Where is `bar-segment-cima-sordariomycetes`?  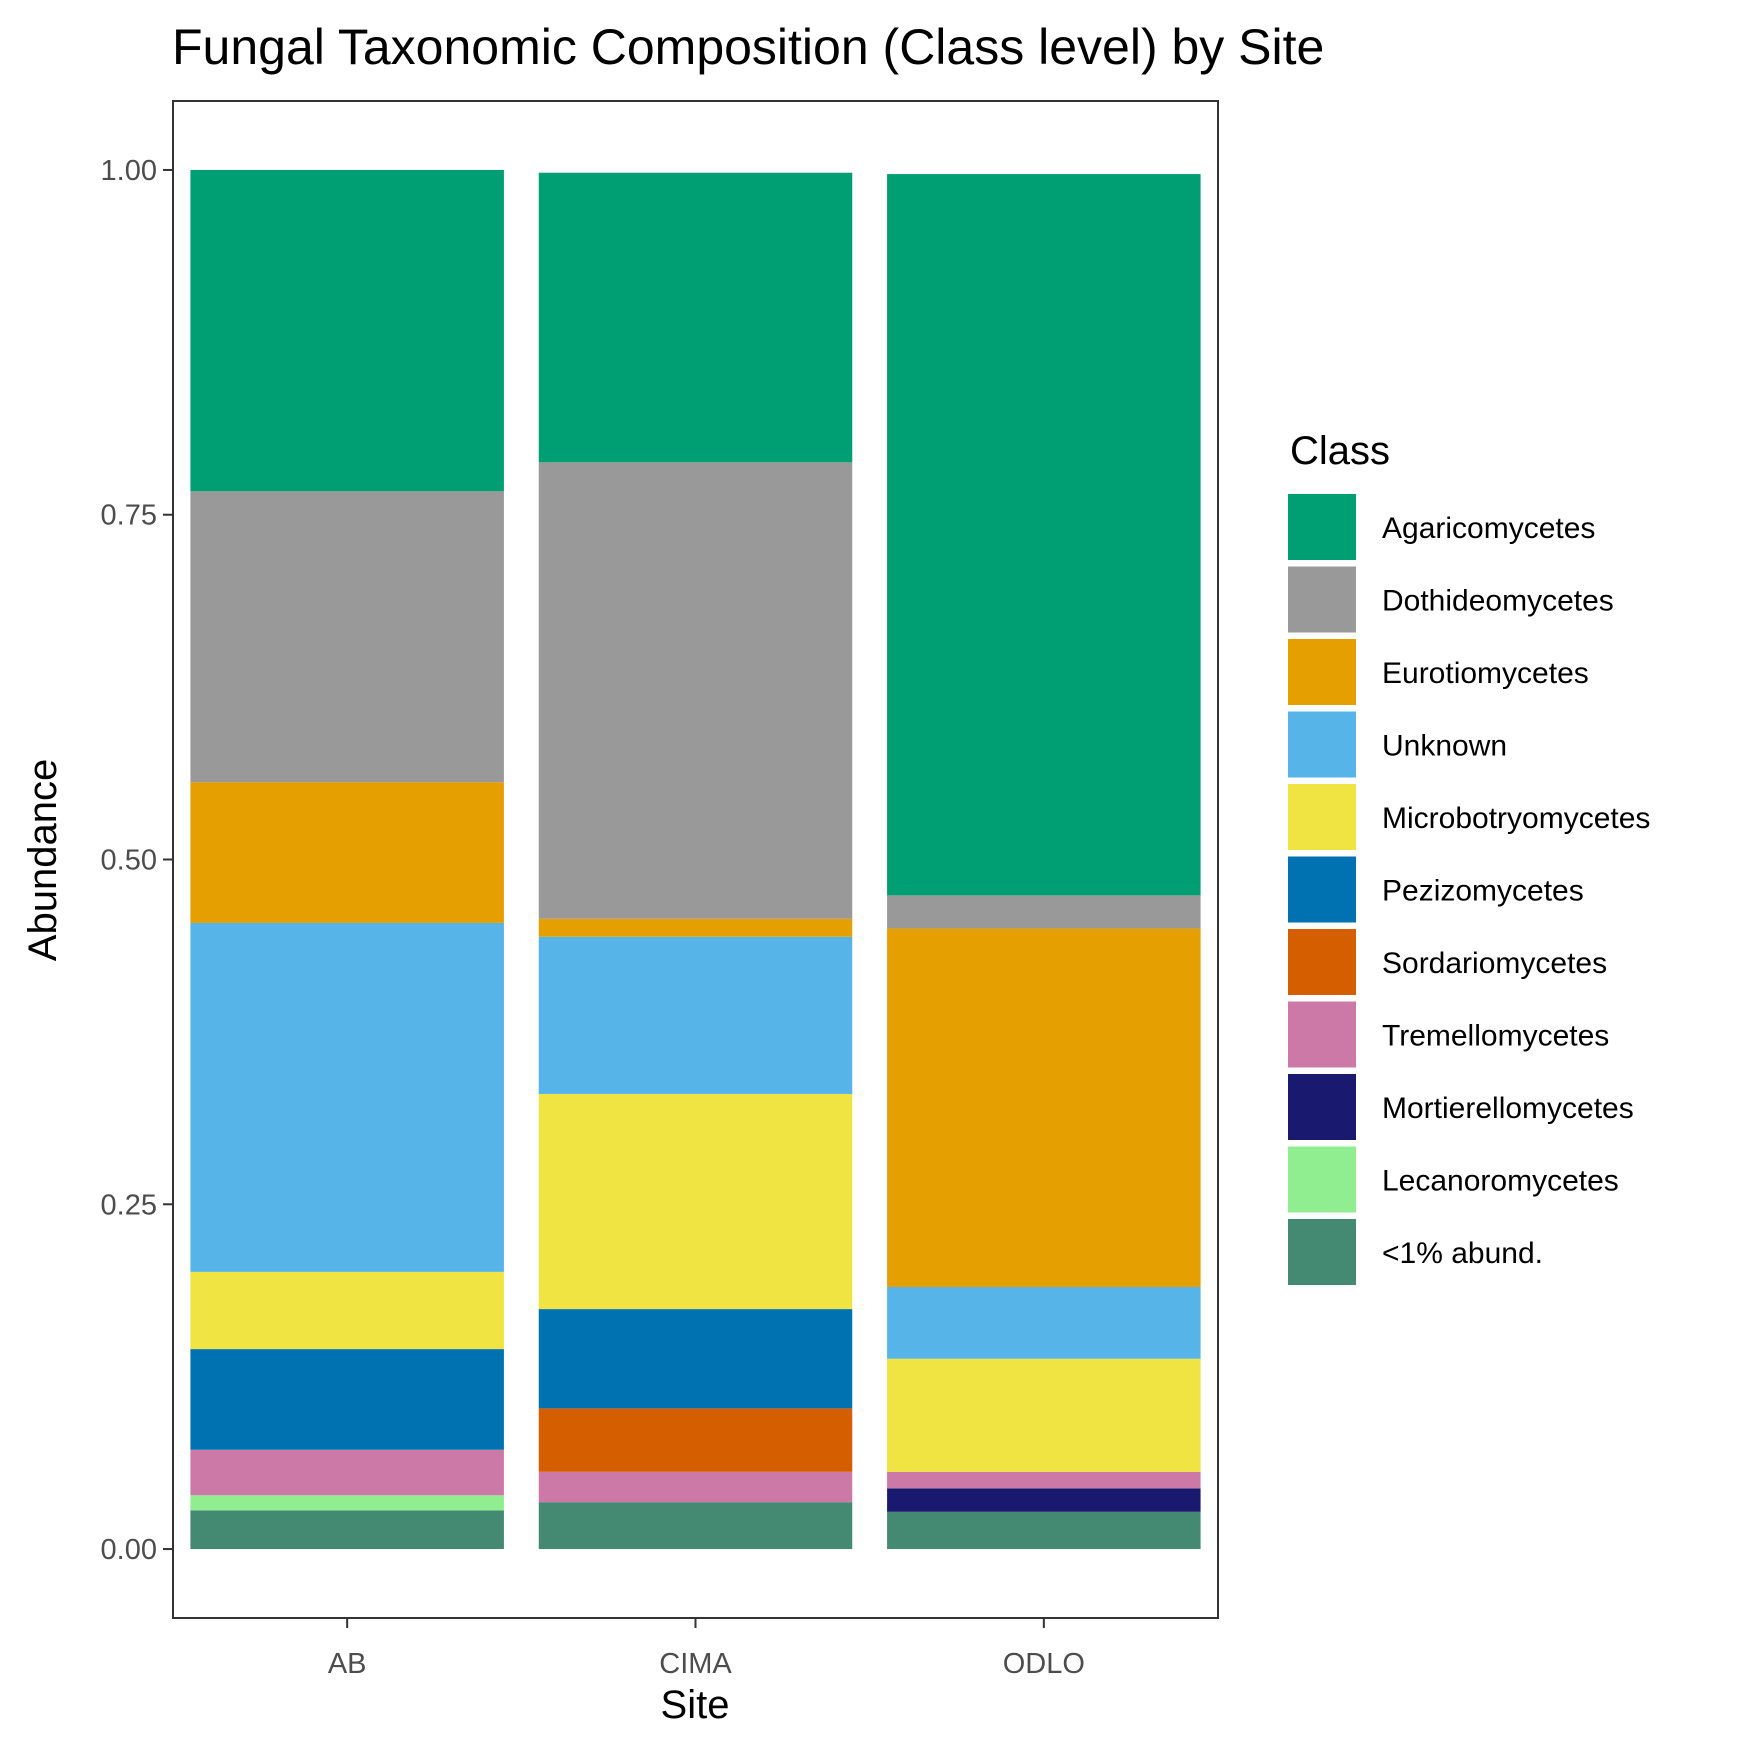 bar-segment-cima-sordariomycetes is located at coordinates (695, 1440).